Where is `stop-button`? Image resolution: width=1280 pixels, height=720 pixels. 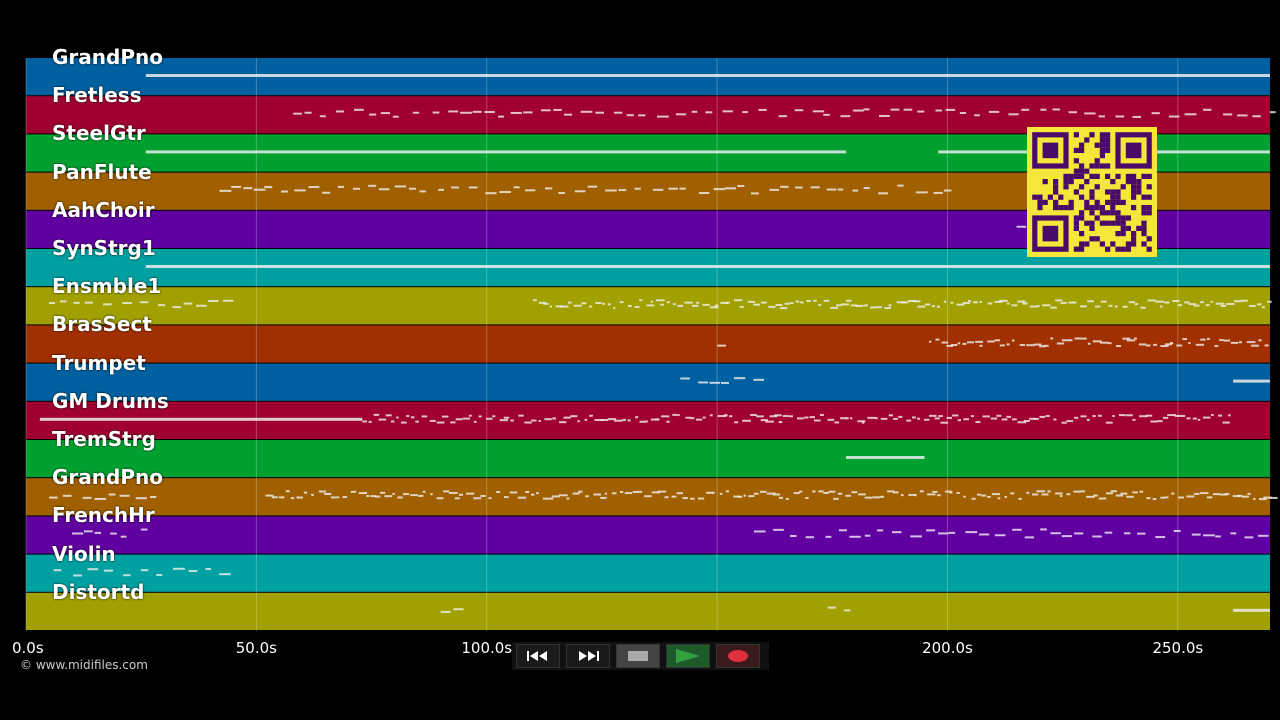
stop-button is located at coordinates (638, 656).